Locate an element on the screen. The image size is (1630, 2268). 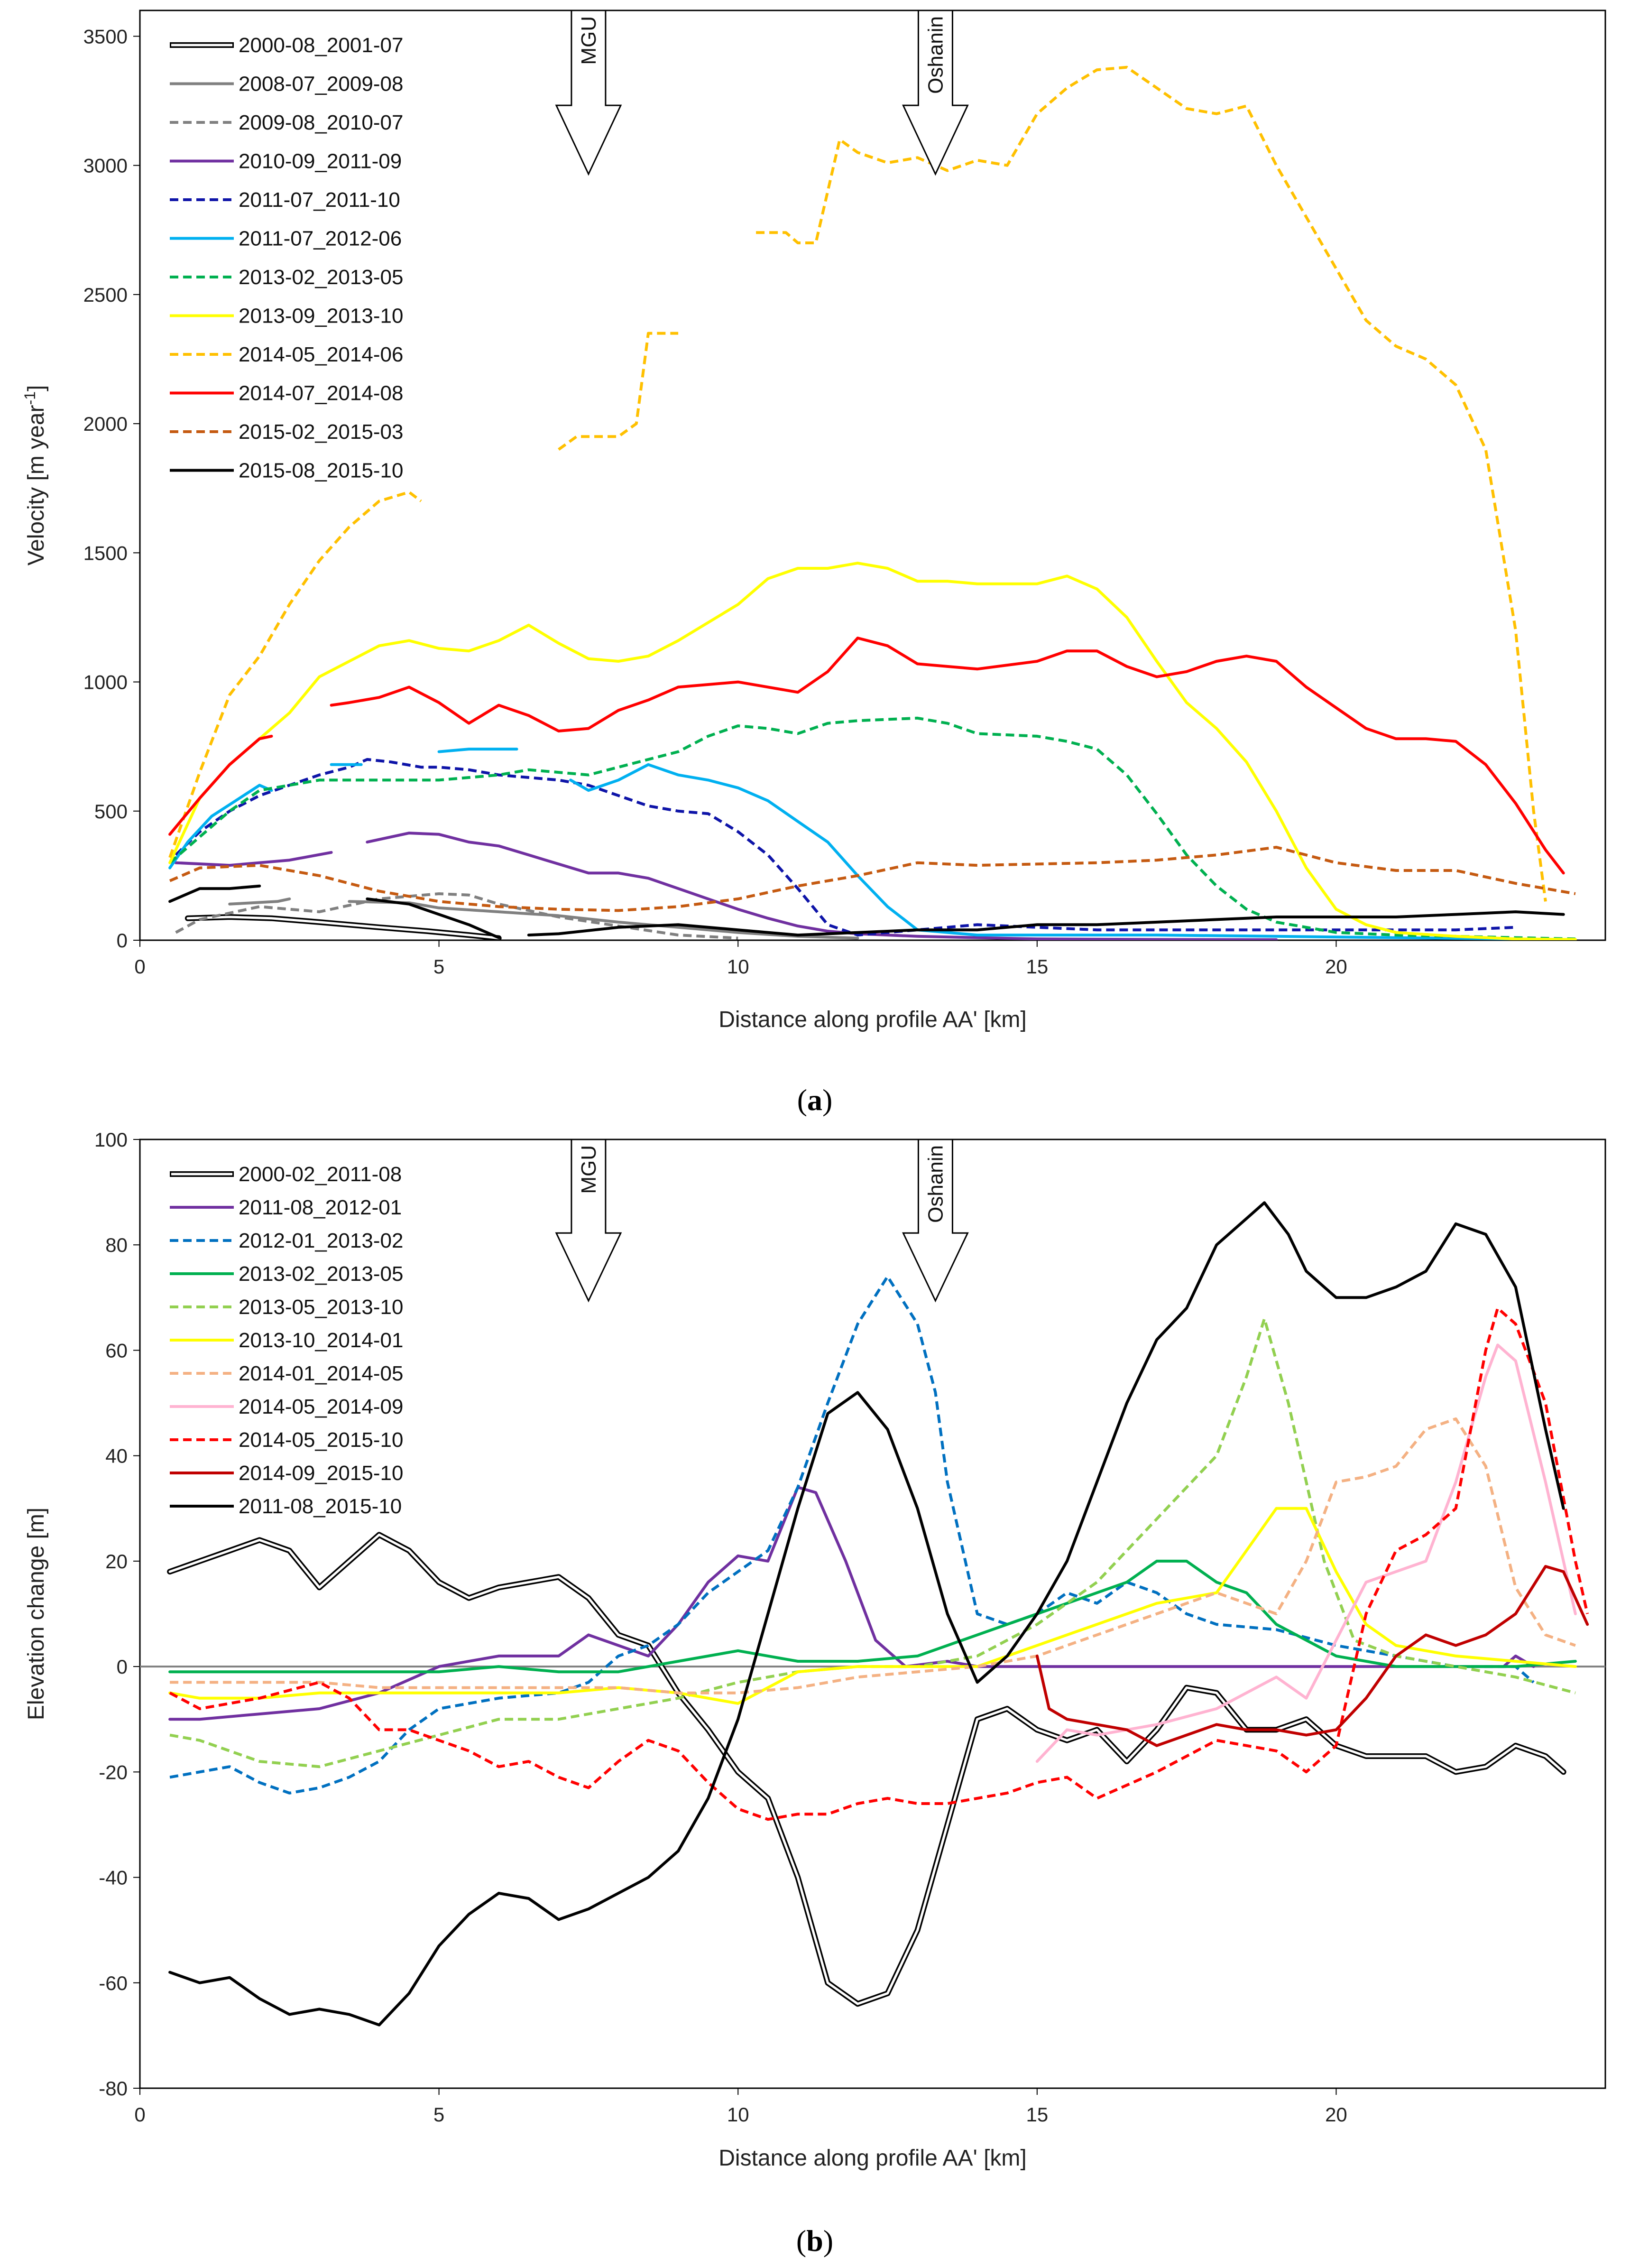
legend-item: 2014-01_2014-05 is located at coordinates (286, 1373).